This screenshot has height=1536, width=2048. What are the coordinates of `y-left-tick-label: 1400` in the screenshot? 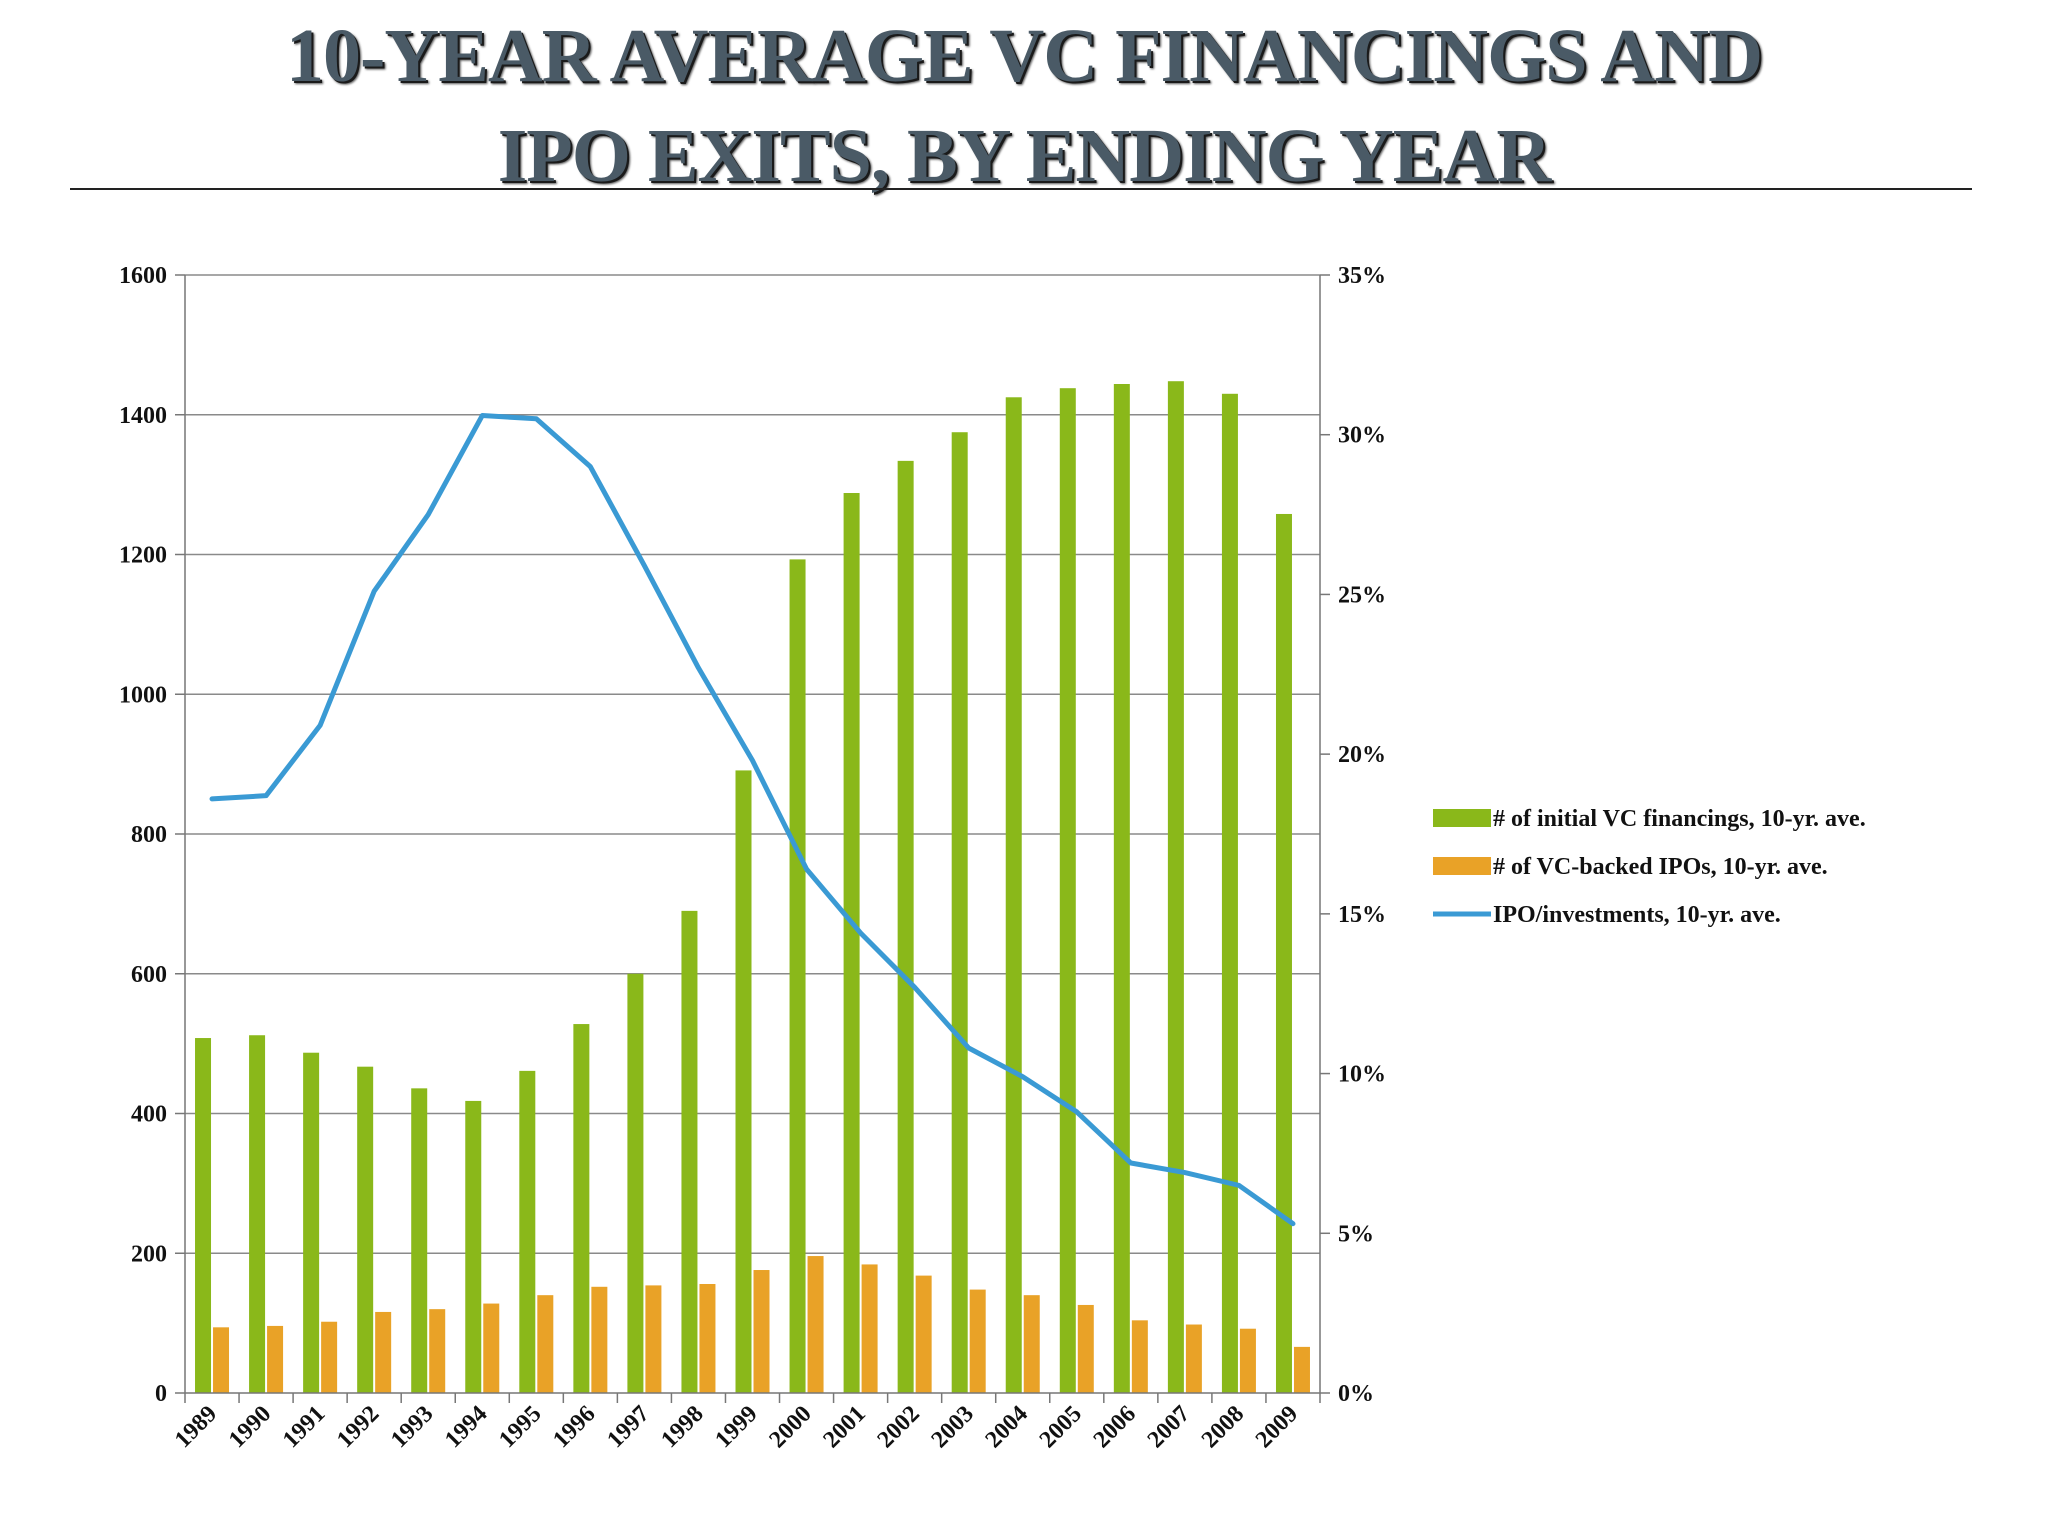 It's located at (143, 416).